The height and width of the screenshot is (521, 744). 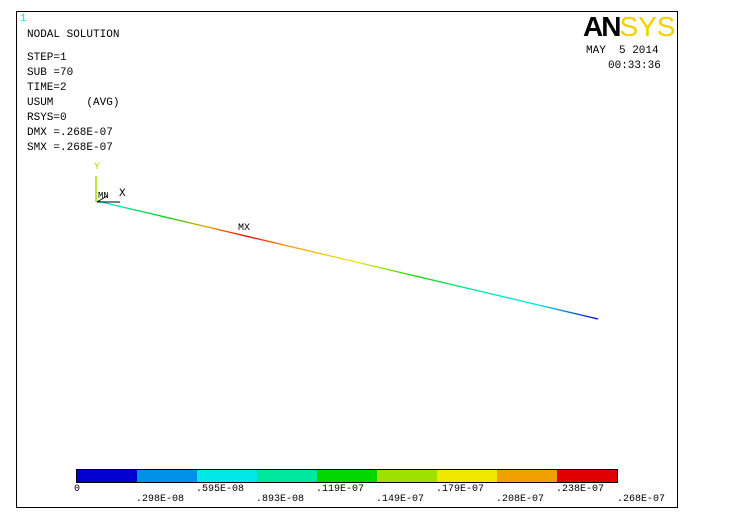 I want to click on legend-tick: 0, so click(x=77, y=489).